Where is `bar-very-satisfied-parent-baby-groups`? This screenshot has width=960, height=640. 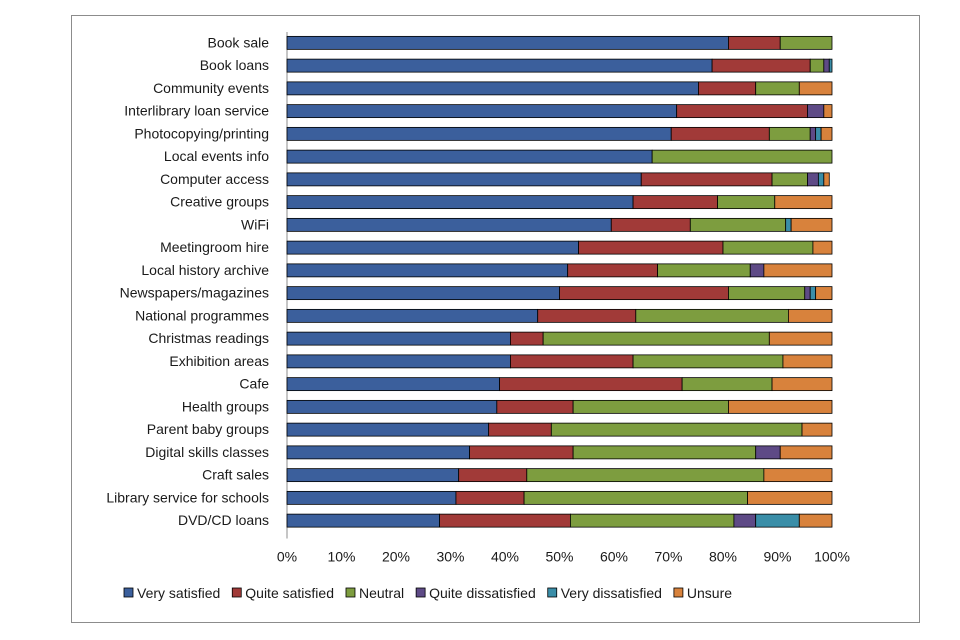 bar-very-satisfied-parent-baby-groups is located at coordinates (388, 429).